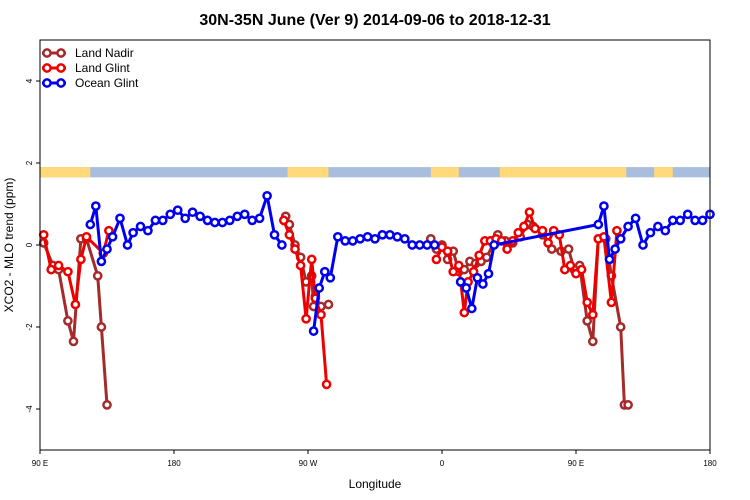 Image resolution: width=750 pixels, height=500 pixels. What do you see at coordinates (29, 409) in the screenshot?
I see `y-tick-label: -4` at bounding box center [29, 409].